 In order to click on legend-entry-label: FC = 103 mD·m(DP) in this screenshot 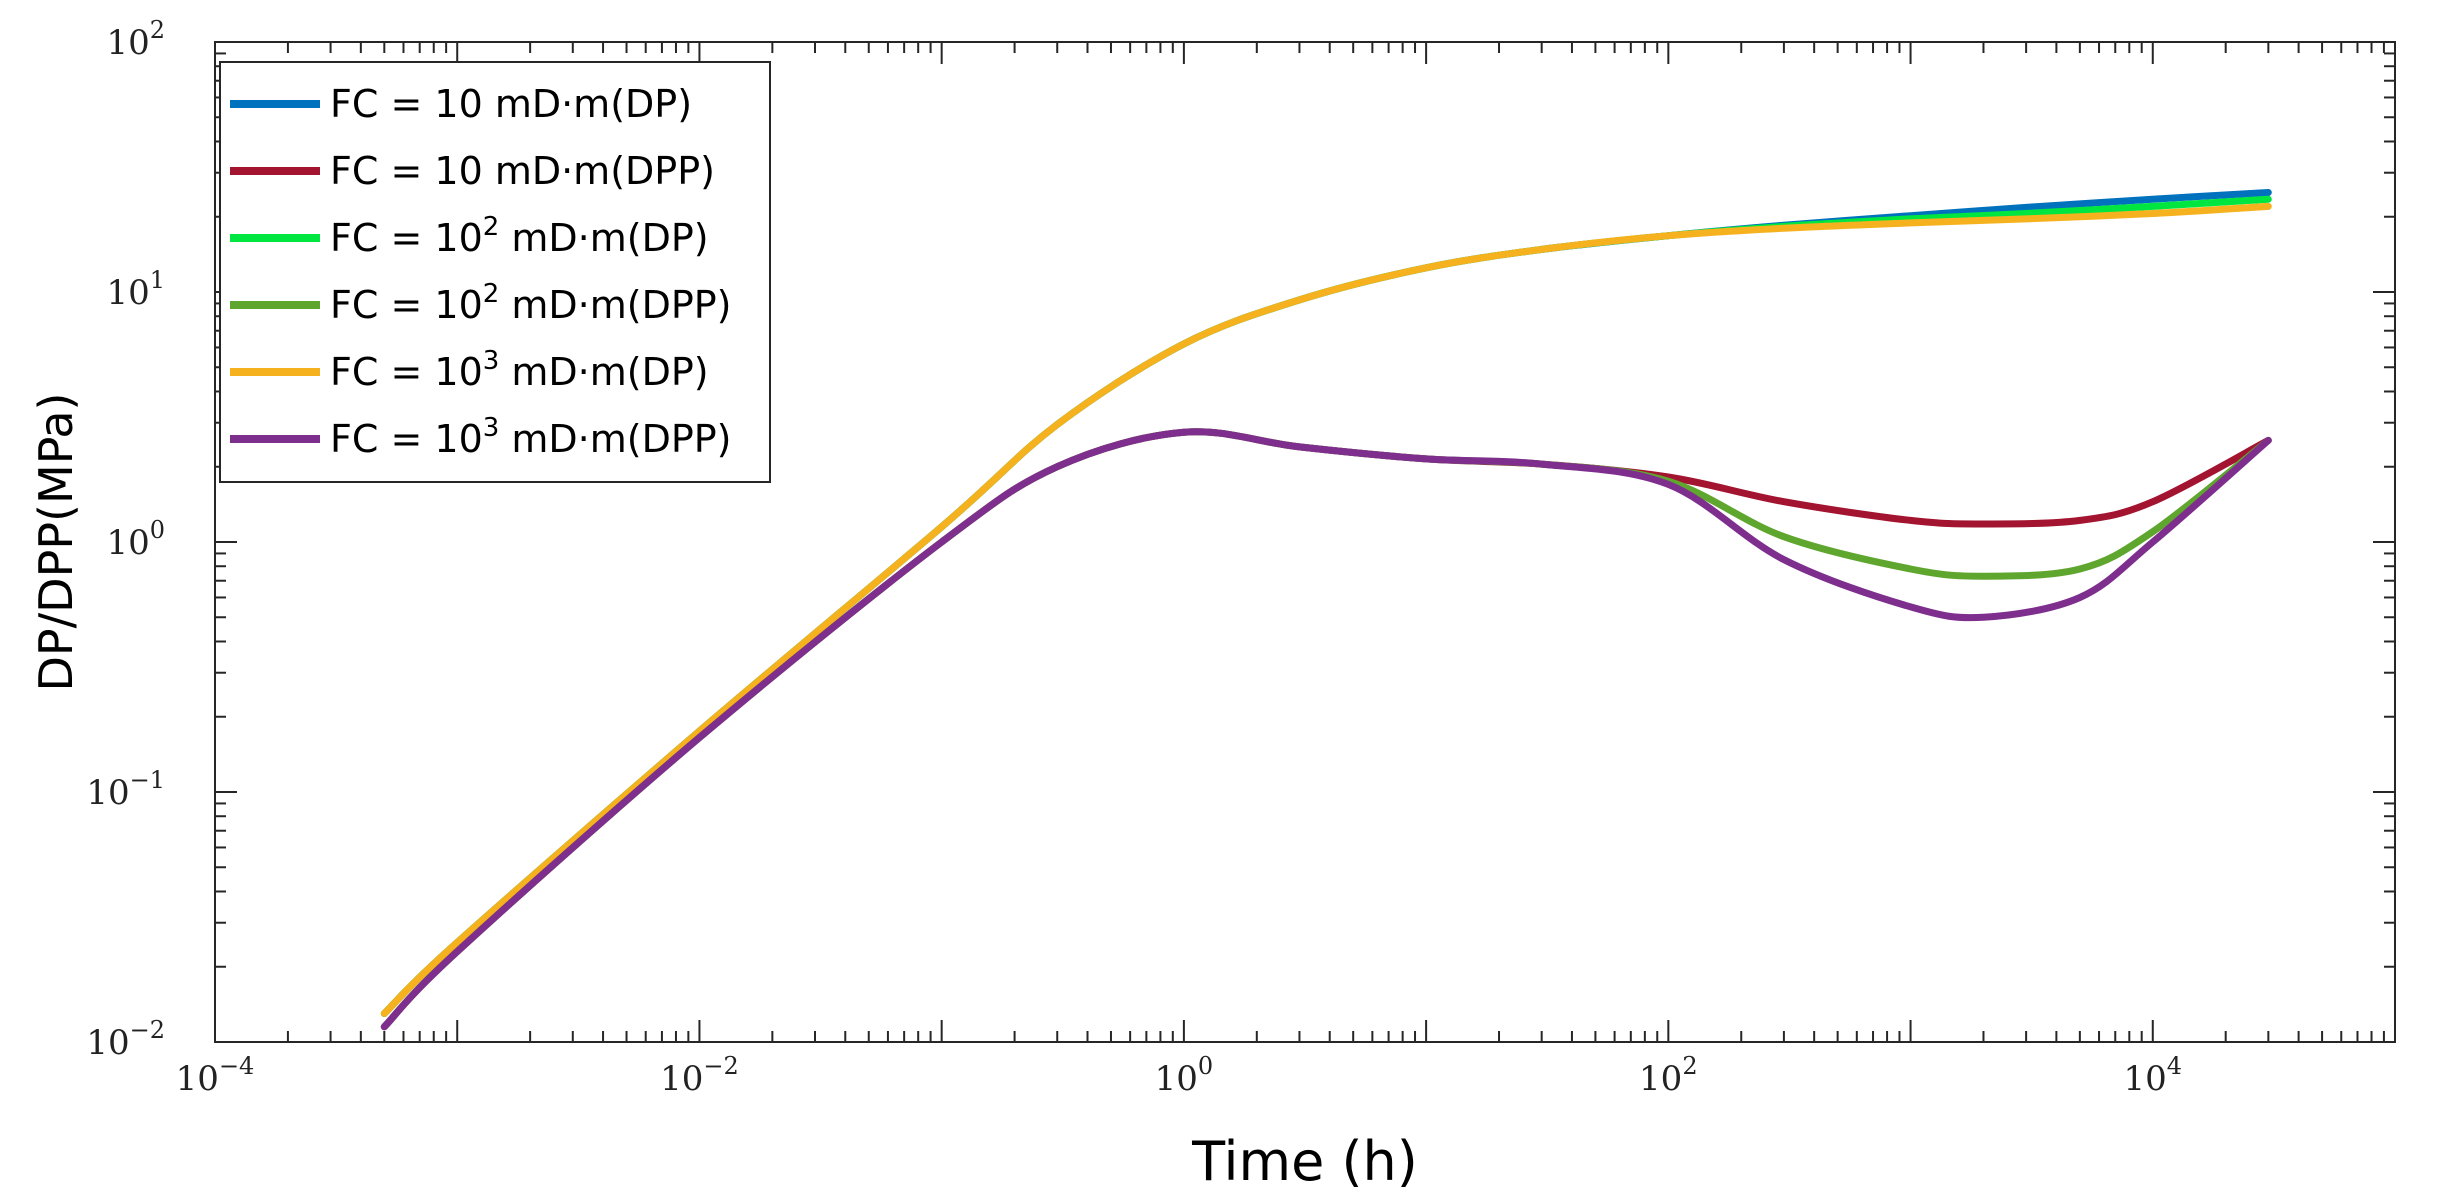, I will do `click(519, 370)`.